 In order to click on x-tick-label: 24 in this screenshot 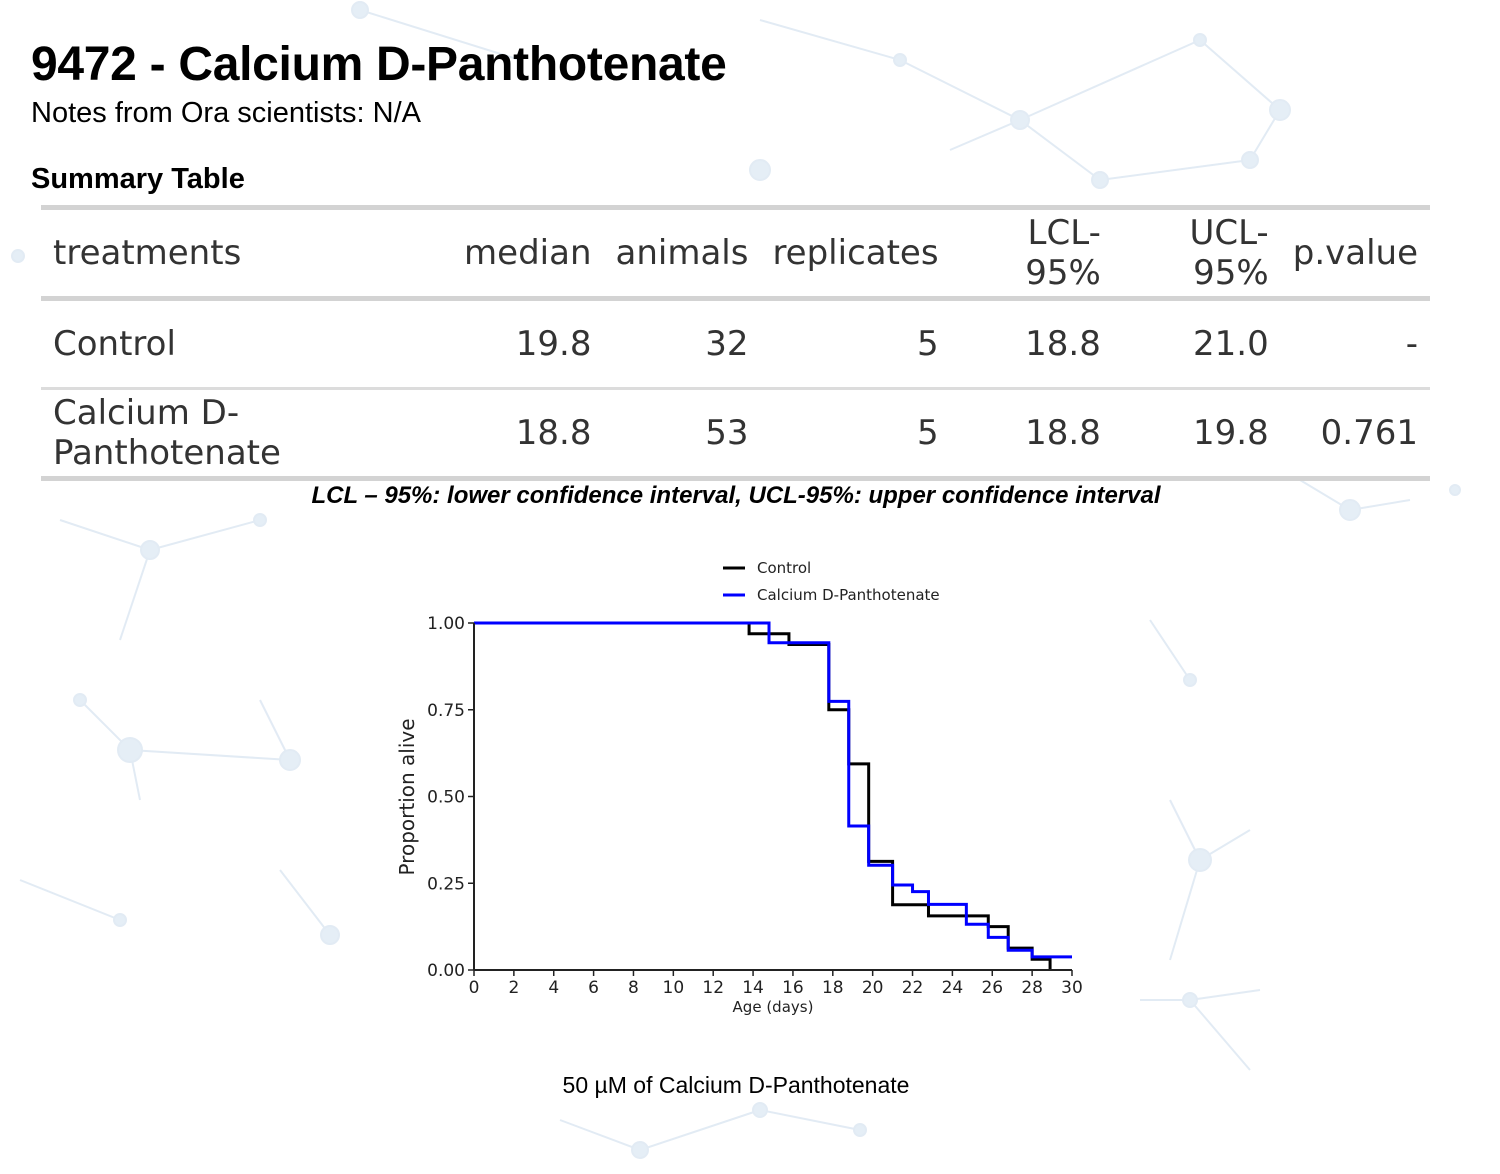, I will do `click(953, 988)`.